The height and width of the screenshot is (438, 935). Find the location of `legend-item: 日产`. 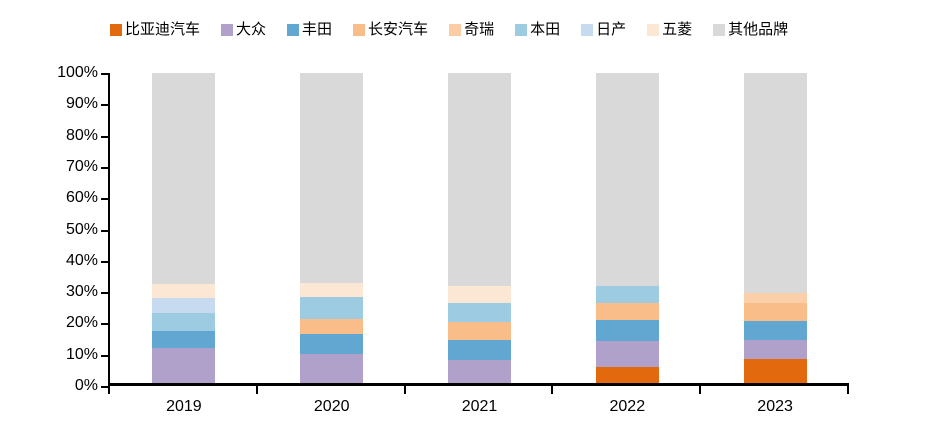

legend-item: 日产 is located at coordinates (603, 30).